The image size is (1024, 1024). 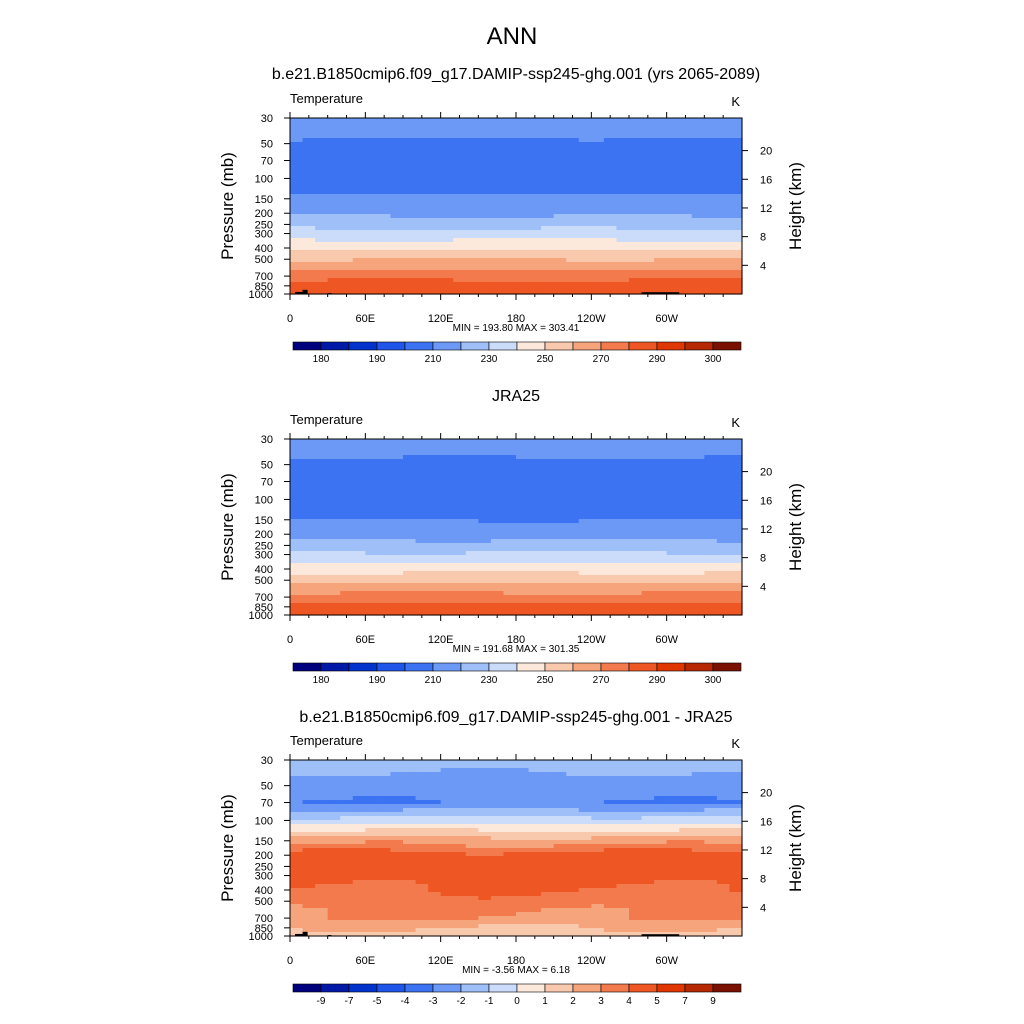 What do you see at coordinates (531, 667) in the screenshot?
I see `colorbar-box` at bounding box center [531, 667].